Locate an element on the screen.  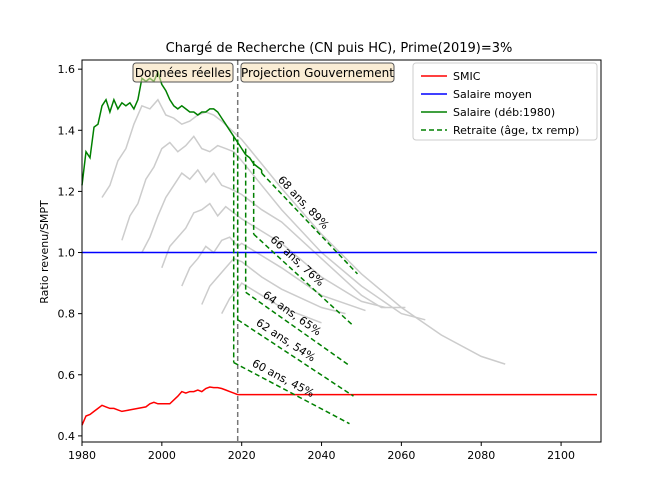
region-label-1: Projection Gouvernement is located at coordinates (317, 73).